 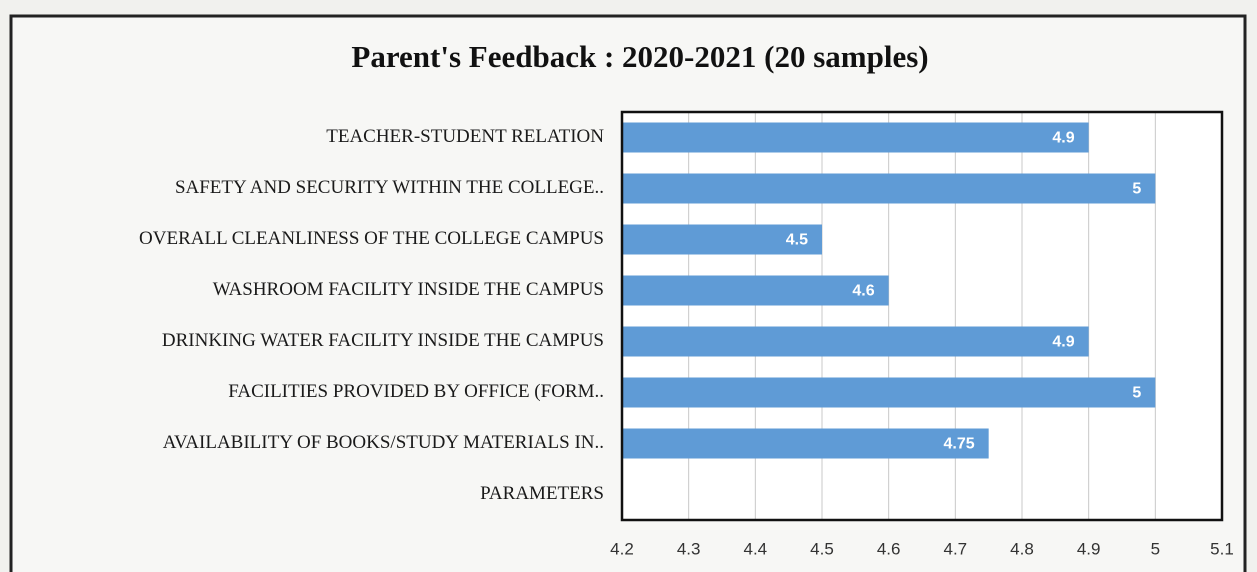 What do you see at coordinates (1155, 548) in the screenshot?
I see `x-tick-label: 5` at bounding box center [1155, 548].